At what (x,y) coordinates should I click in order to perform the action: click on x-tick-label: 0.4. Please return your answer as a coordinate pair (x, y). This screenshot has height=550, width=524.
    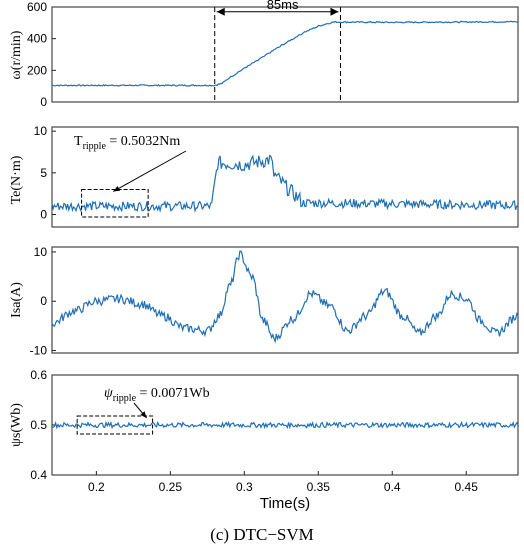
    Looking at the image, I should click on (392, 487).